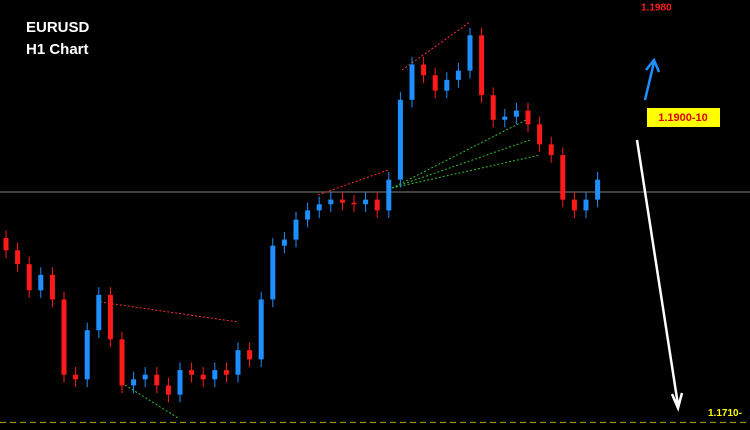 This screenshot has width=750, height=430. What do you see at coordinates (57, 49) in the screenshot?
I see `chart-subtitle: H1 Chart` at bounding box center [57, 49].